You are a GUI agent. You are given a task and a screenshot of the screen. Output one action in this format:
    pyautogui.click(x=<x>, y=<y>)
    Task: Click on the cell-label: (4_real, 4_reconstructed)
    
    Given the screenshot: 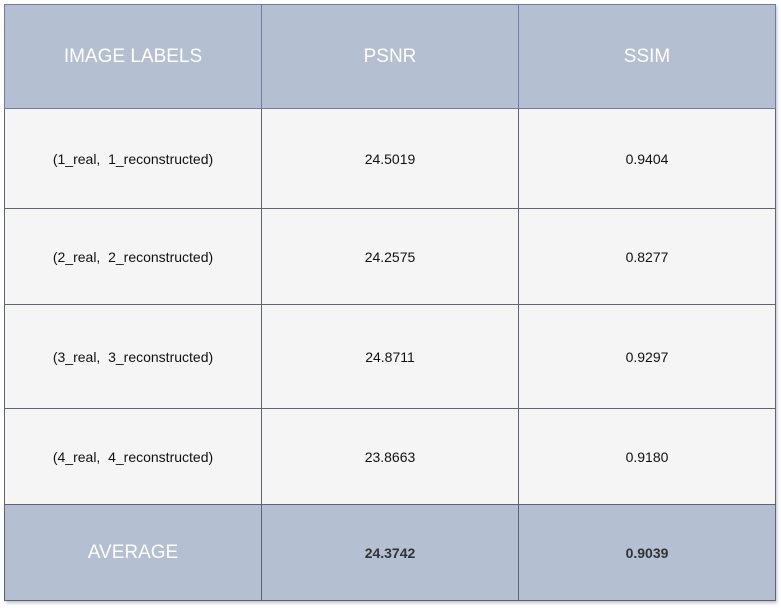 What is the action you would take?
    pyautogui.click(x=133, y=456)
    